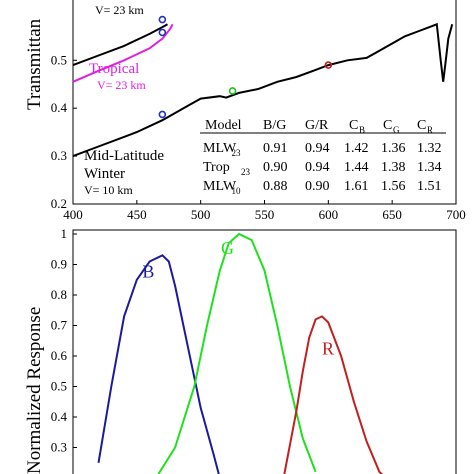  Describe the element at coordinates (59, 294) in the screenshot. I see `panel2-y-tick-label: 0.8` at that location.